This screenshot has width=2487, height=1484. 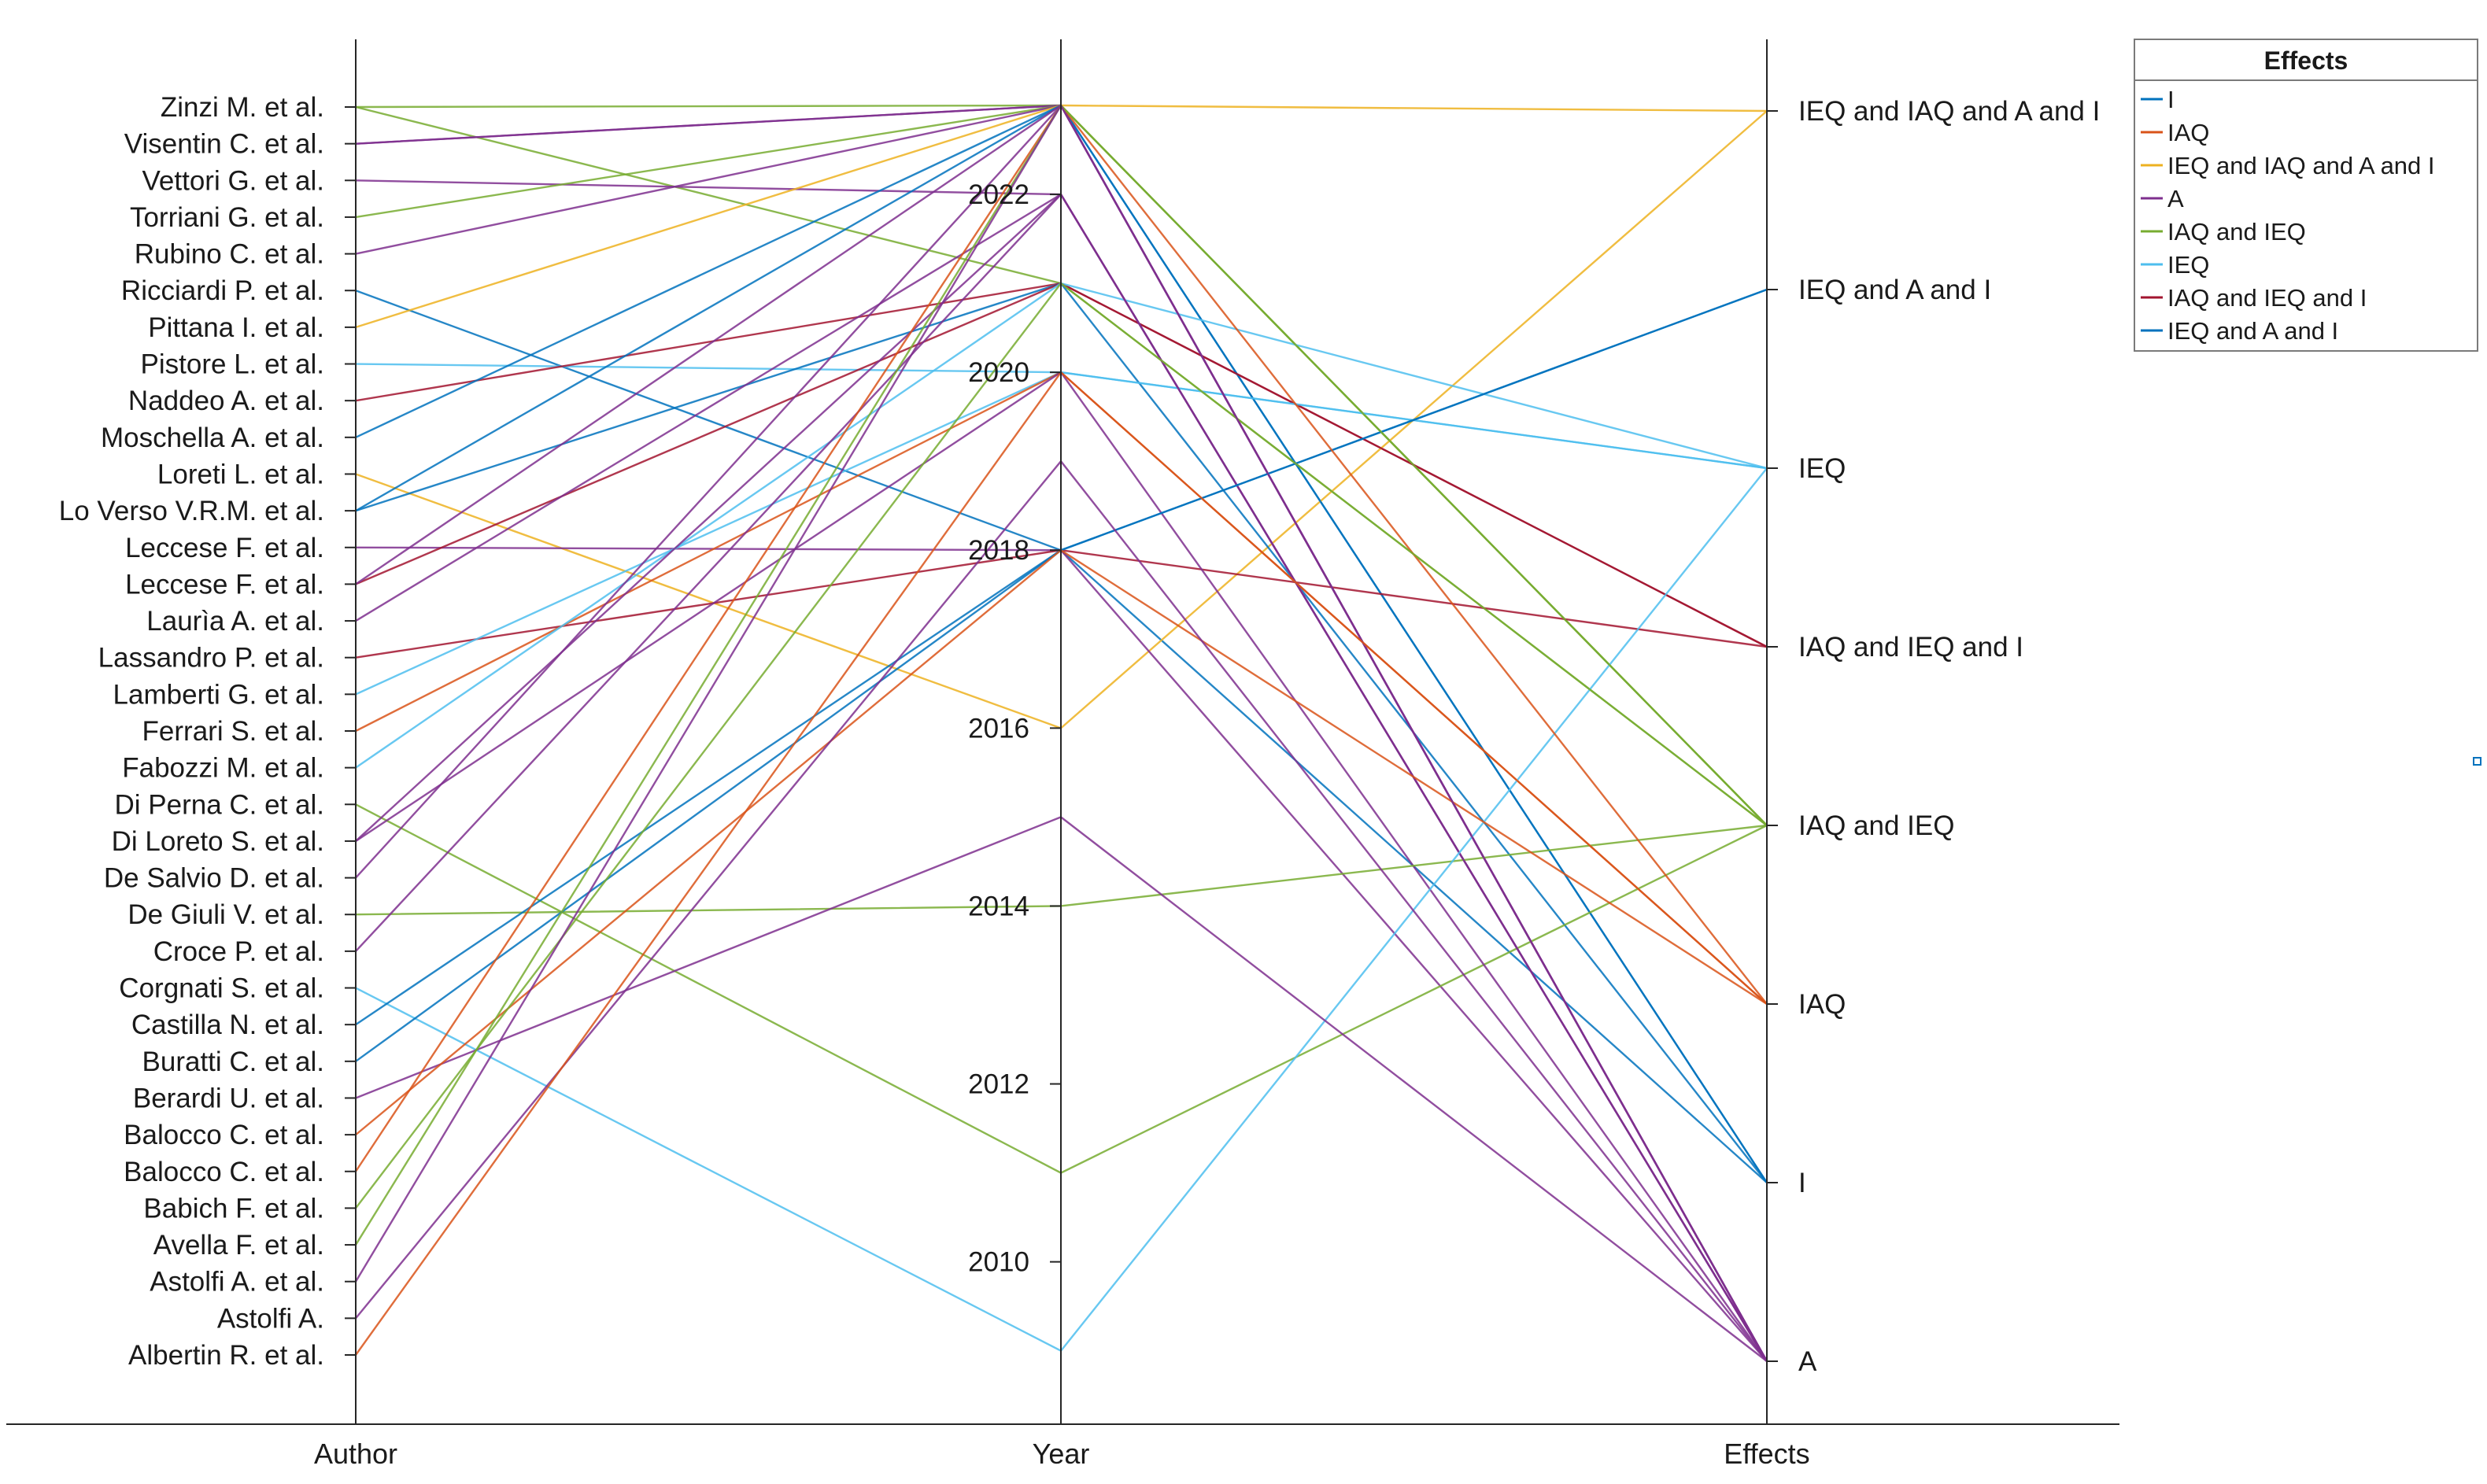 I want to click on author-tick-label: Lamberti G. et al., so click(x=219, y=694).